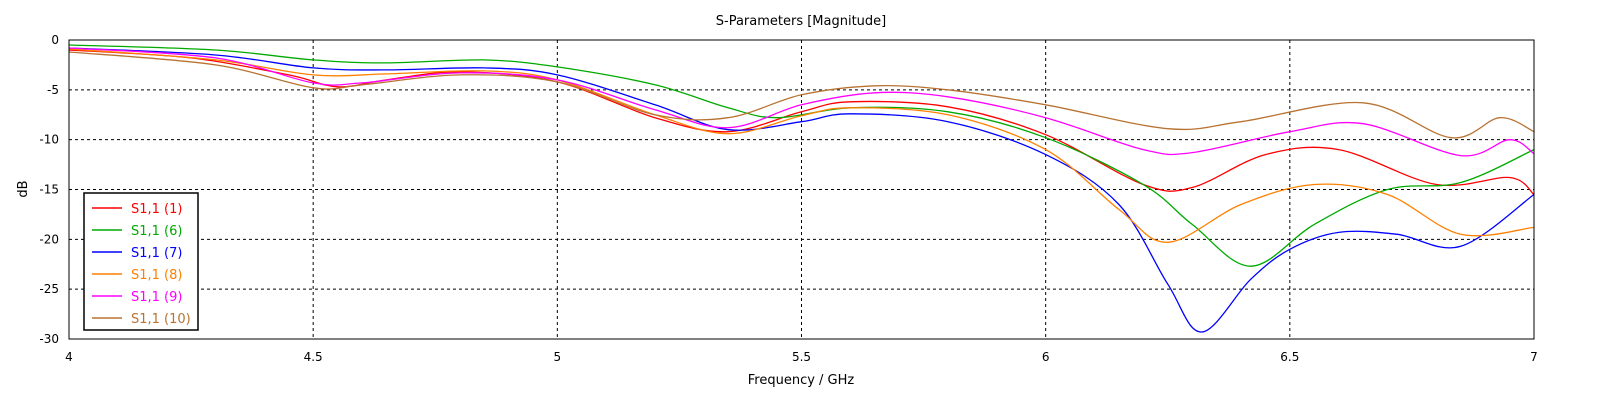 The width and height of the screenshot is (1616, 401). Describe the element at coordinates (156, 297) in the screenshot. I see `legend-entry: S1,1 (9)` at that location.